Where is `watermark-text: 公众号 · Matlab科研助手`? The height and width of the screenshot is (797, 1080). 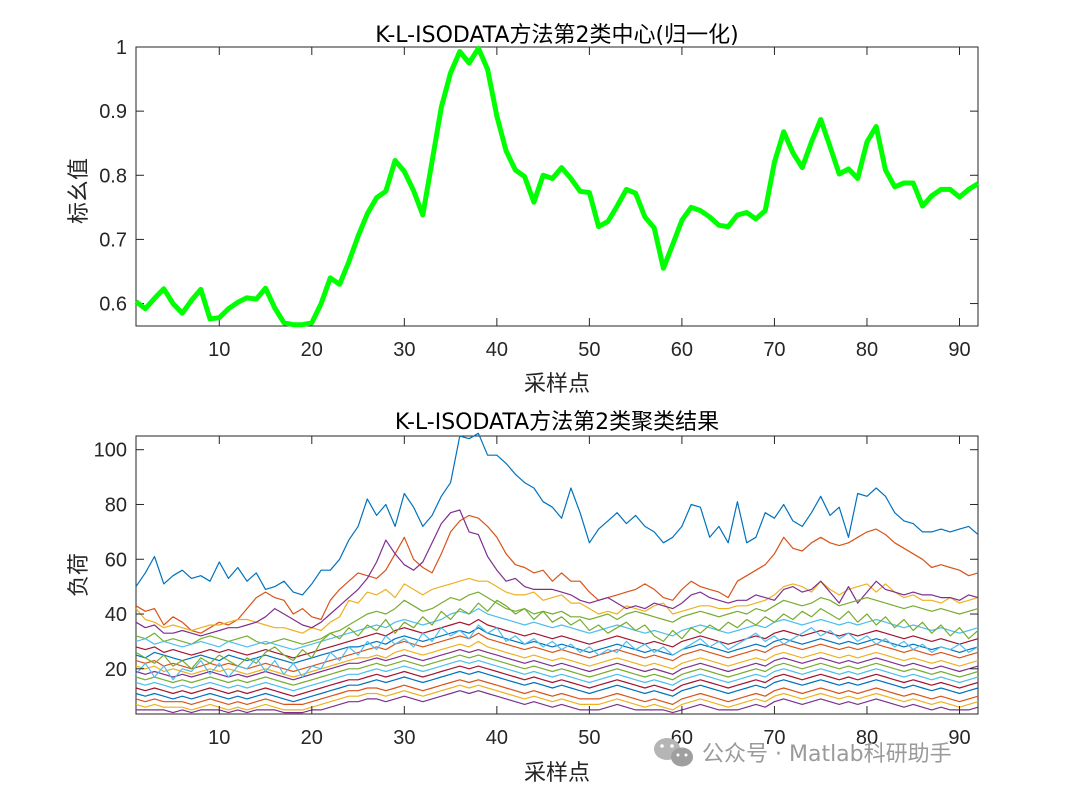
watermark-text: 公众号 · Matlab科研助手 is located at coordinates (827, 754).